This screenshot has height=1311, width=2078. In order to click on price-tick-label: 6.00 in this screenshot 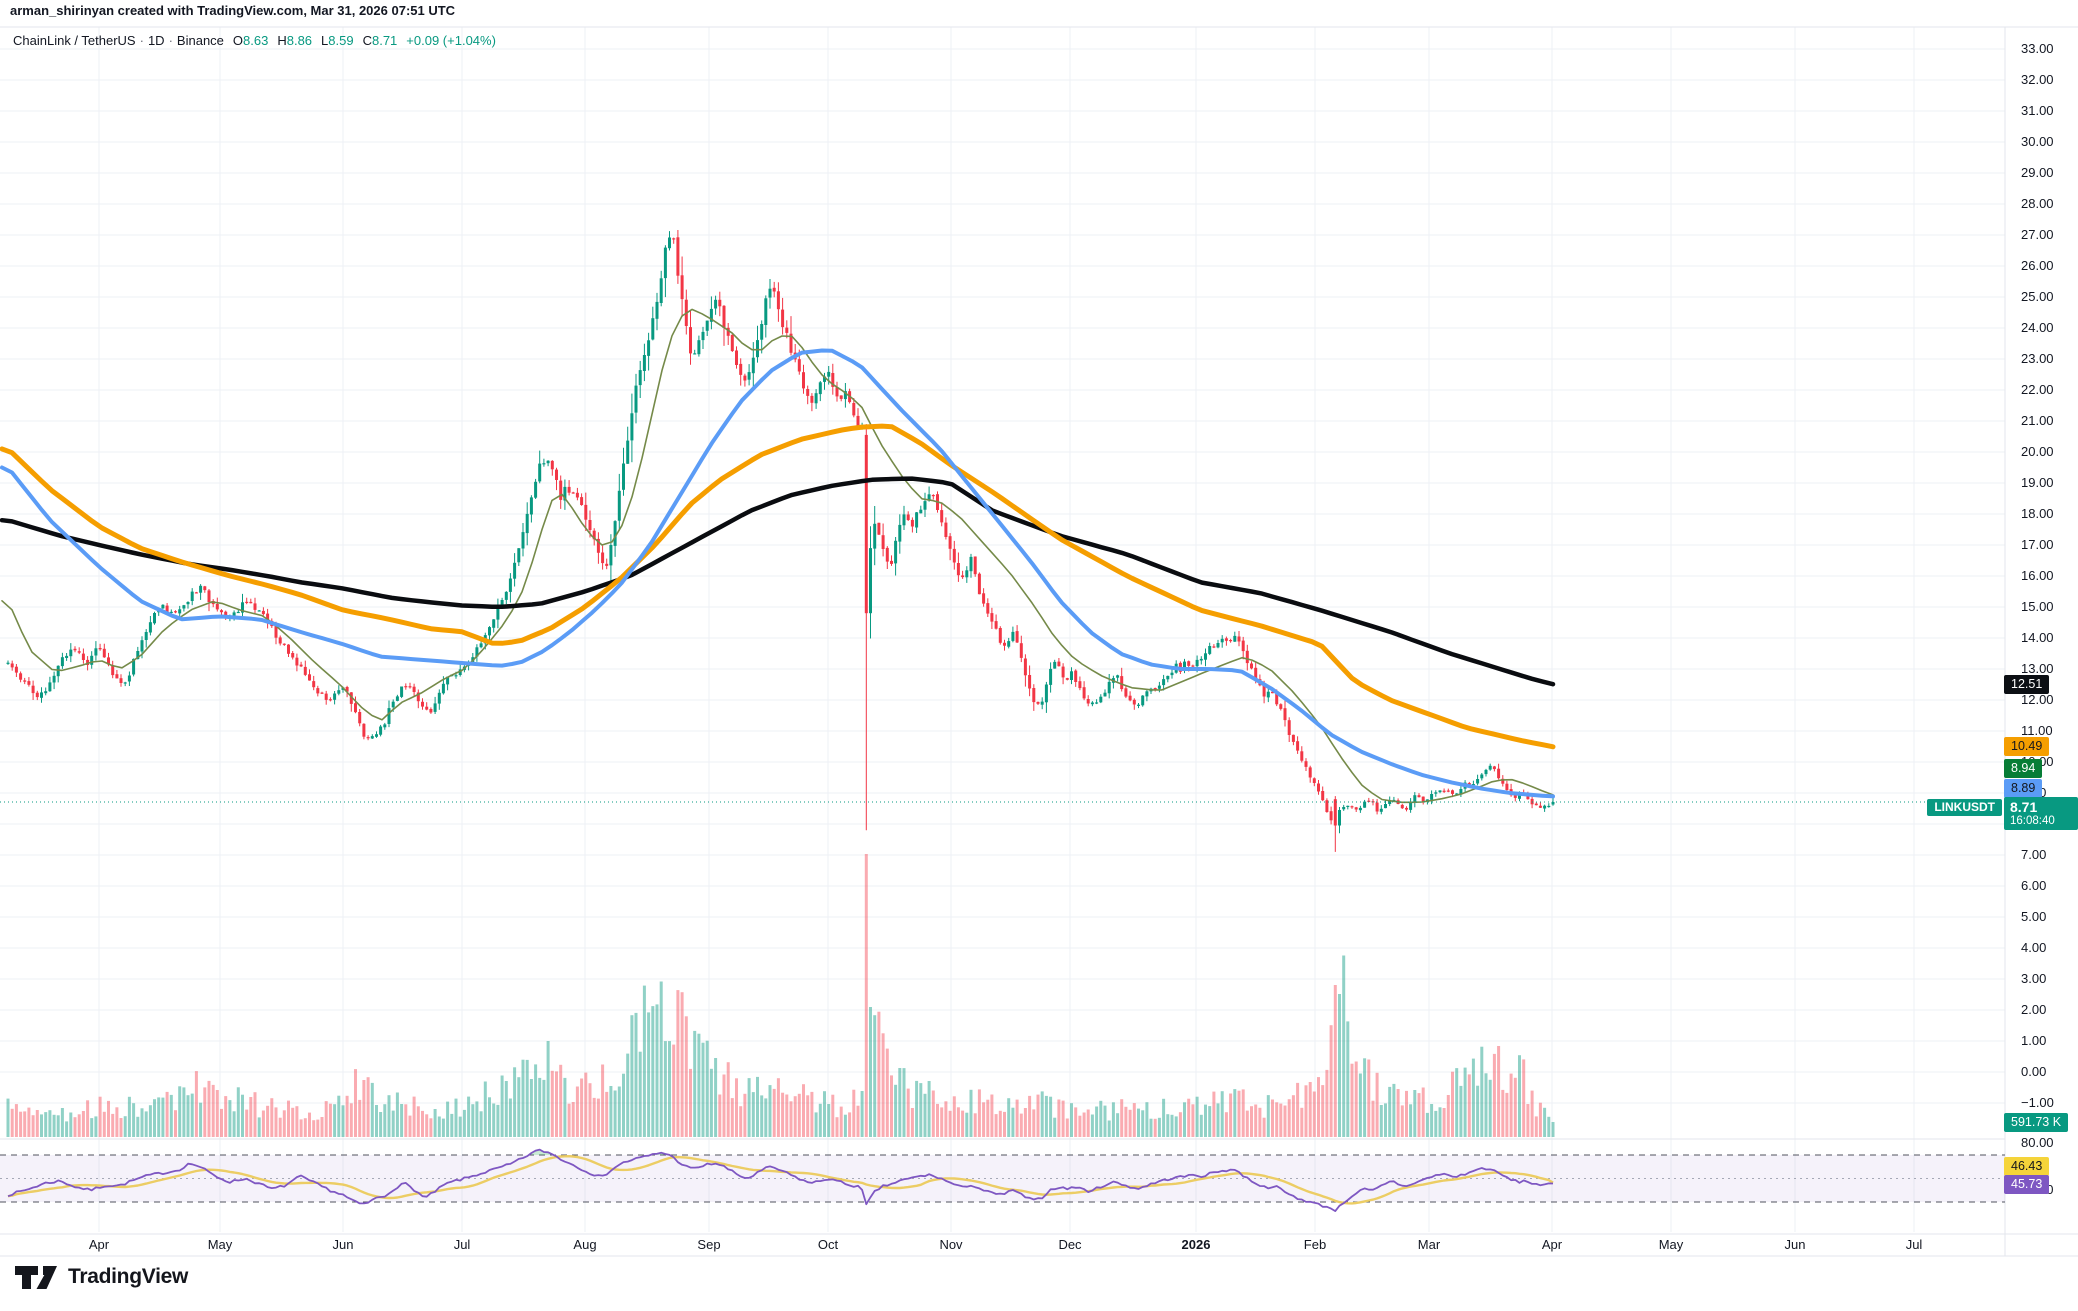, I will do `click(2034, 885)`.